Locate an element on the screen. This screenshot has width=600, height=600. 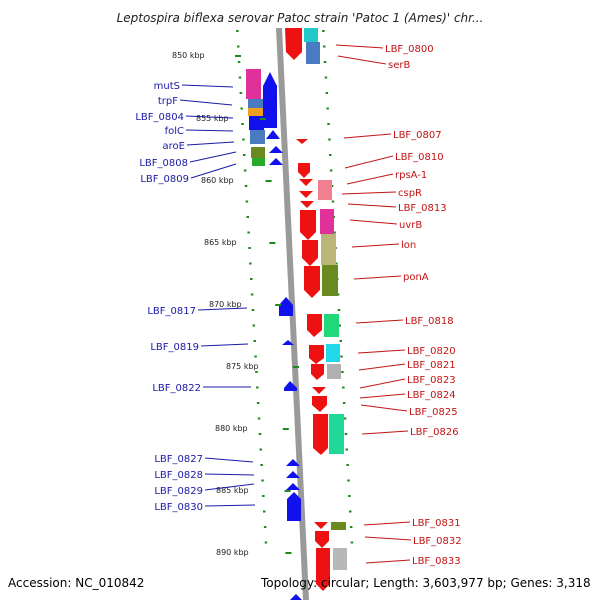
gene-label: LBF_0826 is located at coordinates (434, 432).